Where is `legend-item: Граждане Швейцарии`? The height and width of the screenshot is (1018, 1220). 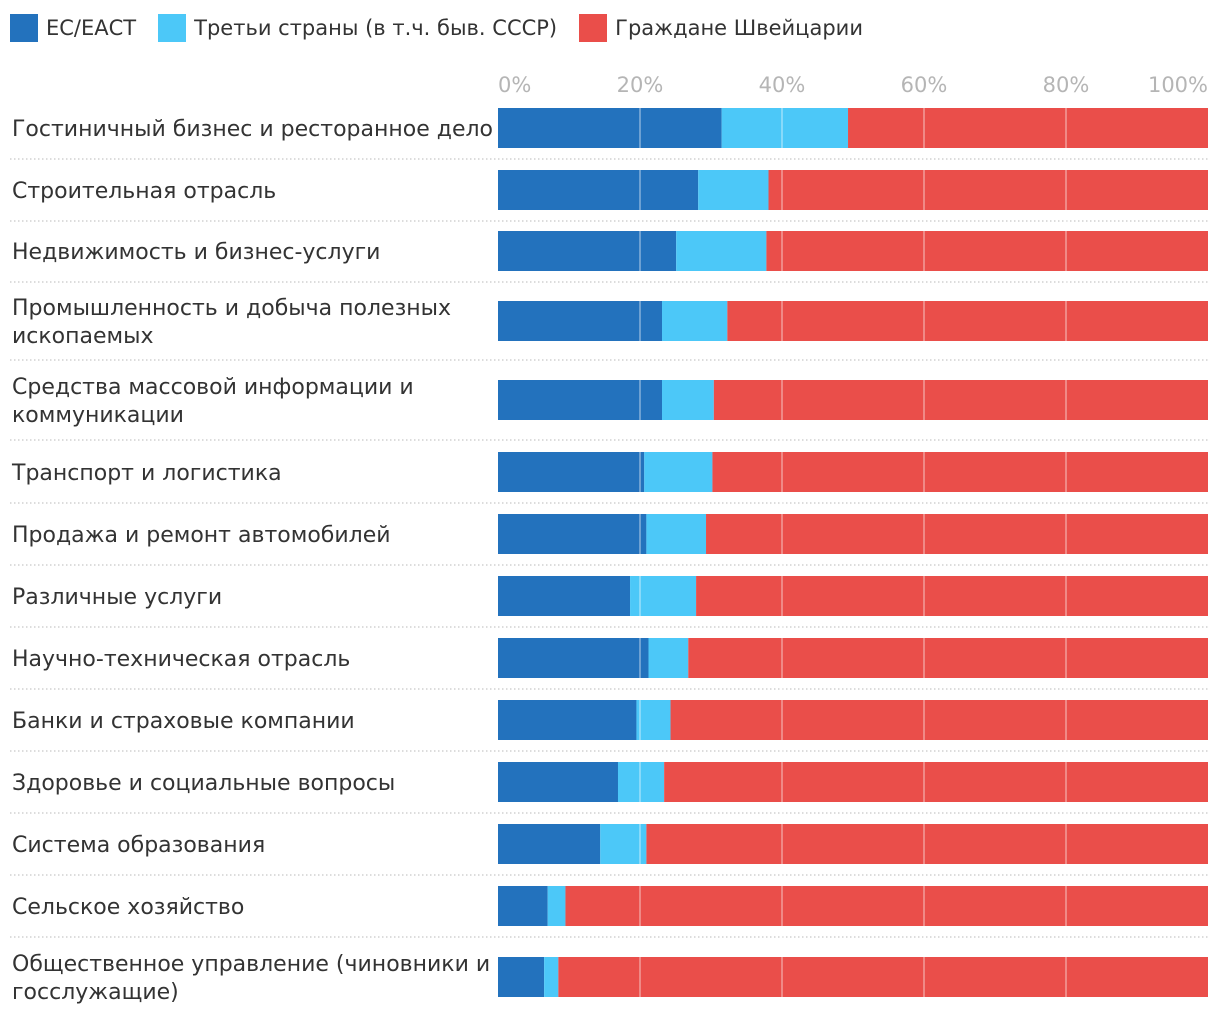 legend-item: Граждане Швейцарии is located at coordinates (721, 28).